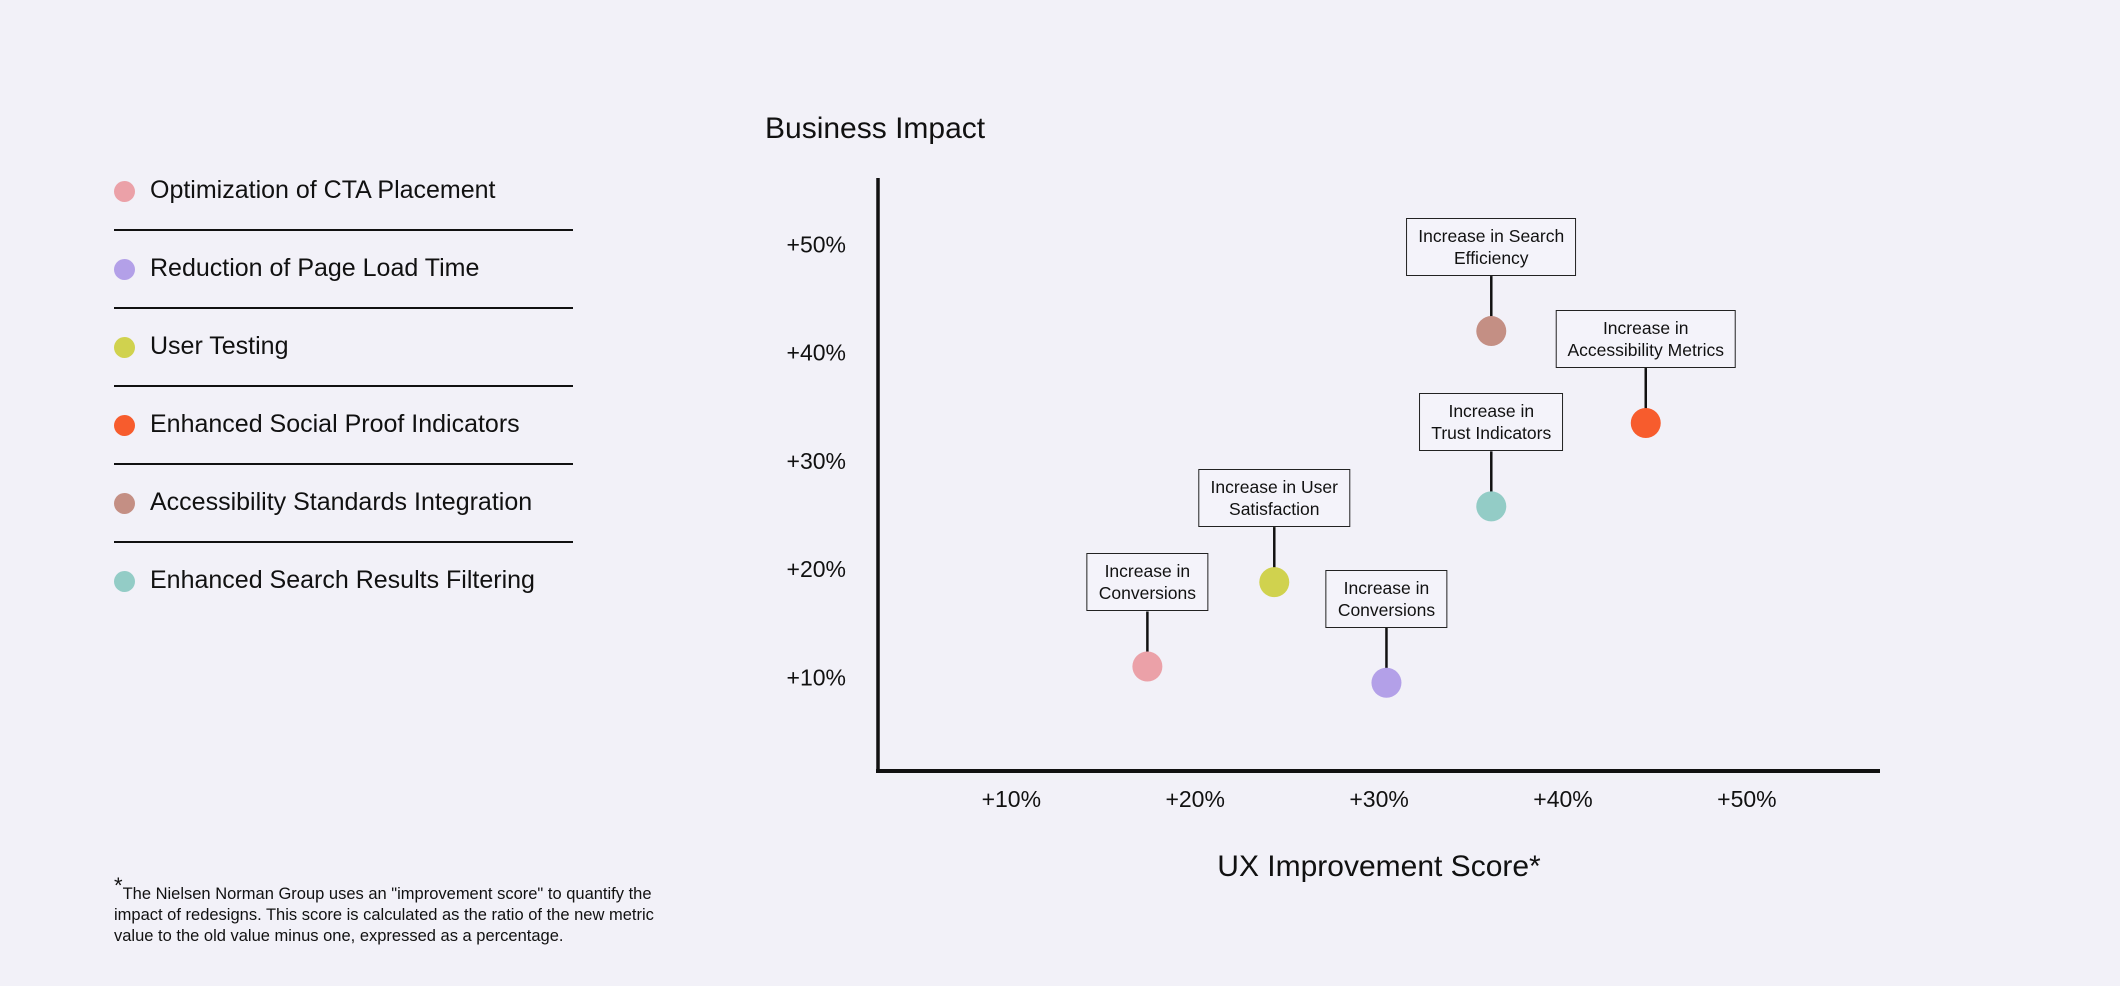 Image resolution: width=2120 pixels, height=986 pixels. I want to click on x-tick-label: +10%, so click(1011, 799).